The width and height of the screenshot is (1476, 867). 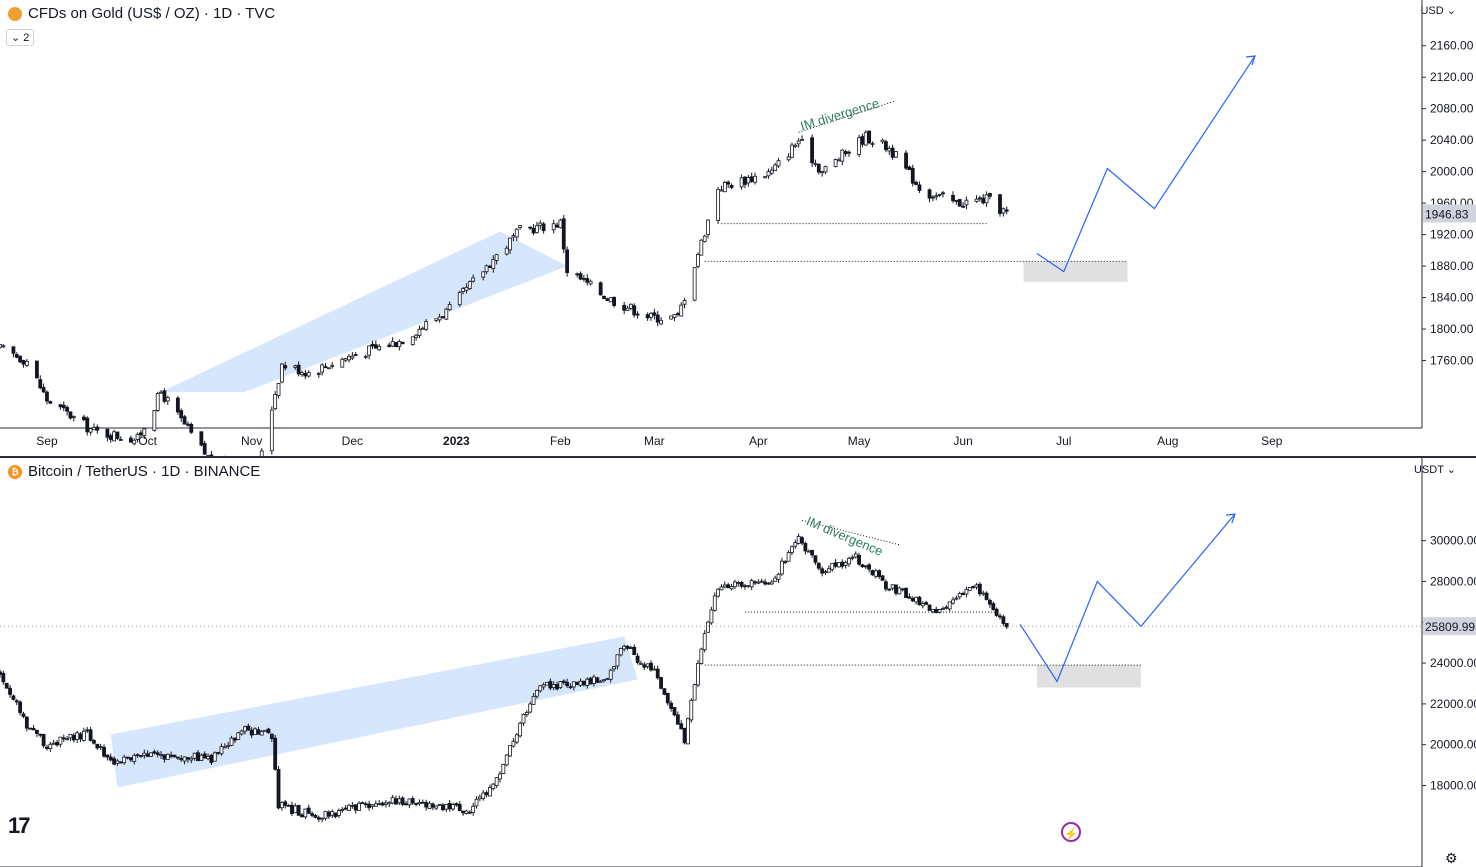 What do you see at coordinates (1451, 858) in the screenshot?
I see `gear-icon: ⚙` at bounding box center [1451, 858].